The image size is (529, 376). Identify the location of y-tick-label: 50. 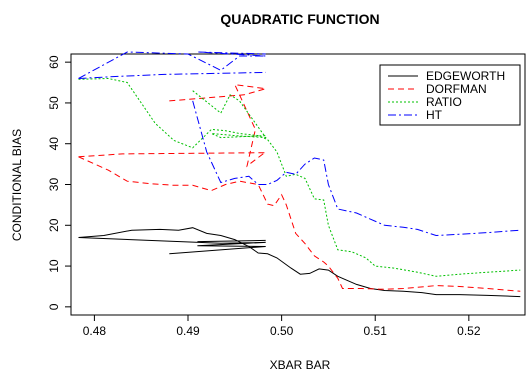
(54, 103).